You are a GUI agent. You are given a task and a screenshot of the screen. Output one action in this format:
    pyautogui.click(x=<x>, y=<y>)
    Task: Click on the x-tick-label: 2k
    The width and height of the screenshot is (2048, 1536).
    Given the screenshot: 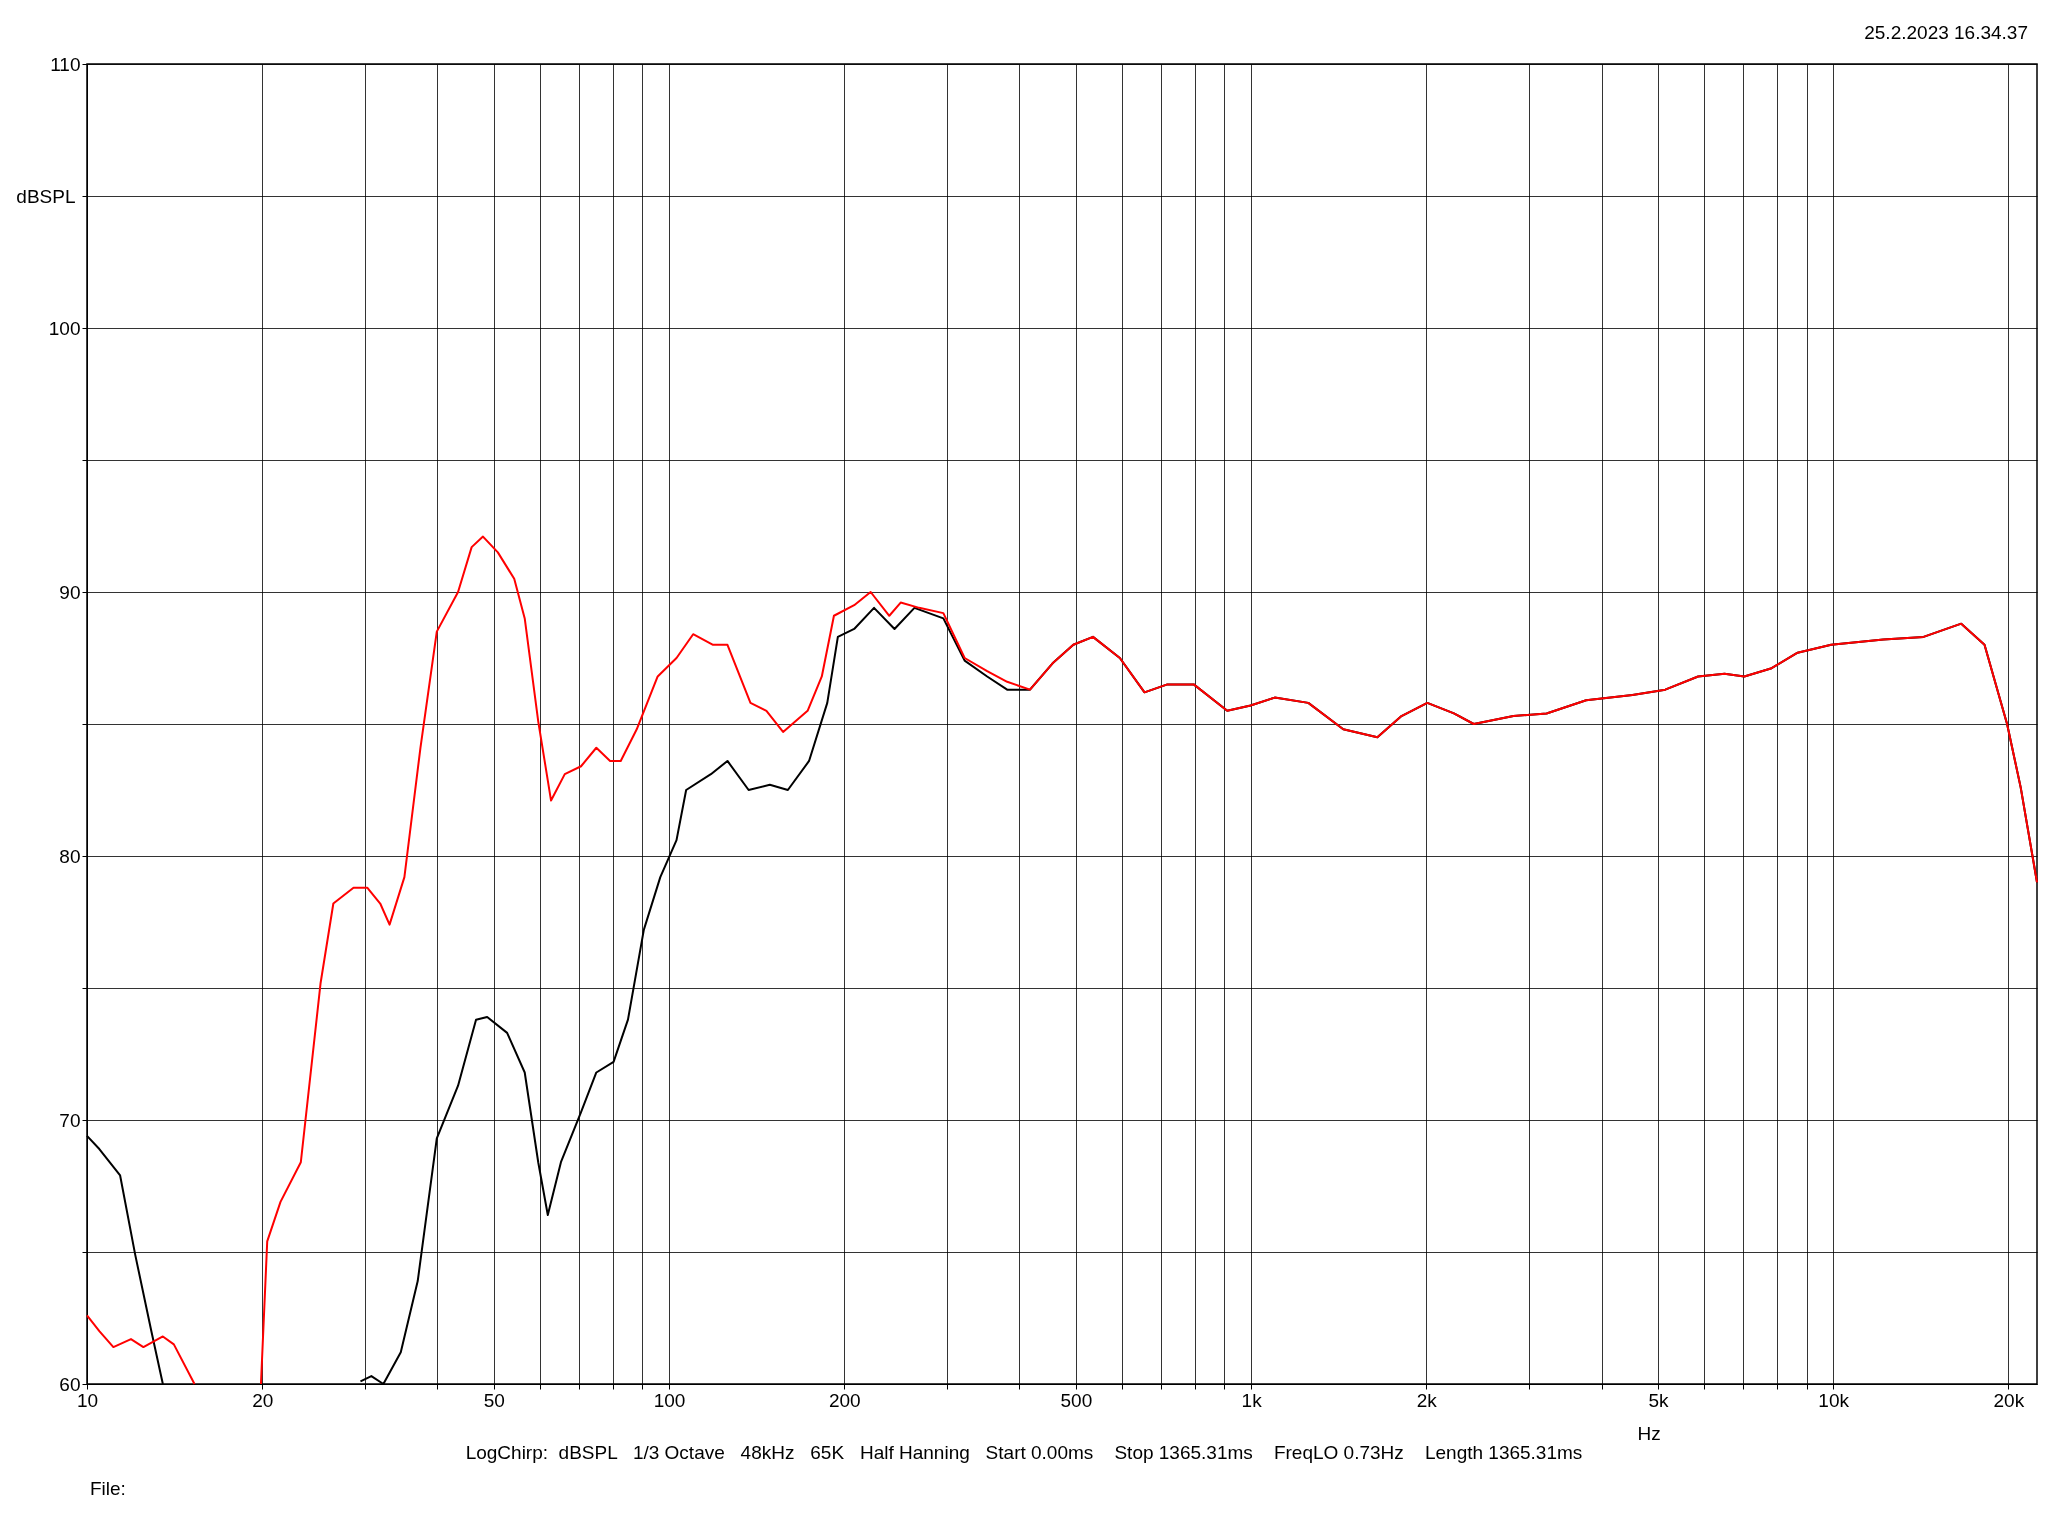 What is the action you would take?
    pyautogui.click(x=1427, y=1400)
    